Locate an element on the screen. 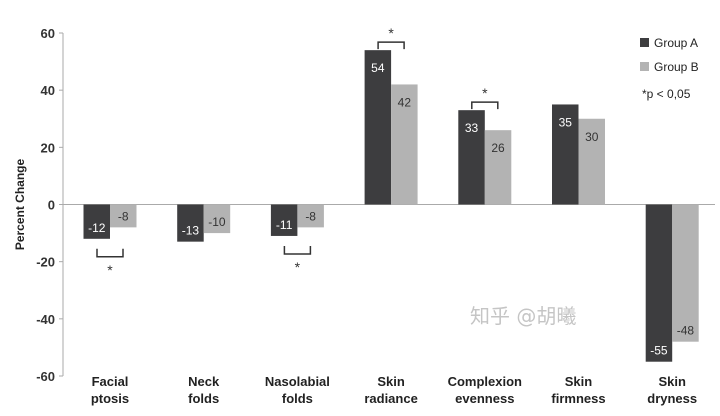 This screenshot has height=416, width=720. category-label: dryness is located at coordinates (672, 398).